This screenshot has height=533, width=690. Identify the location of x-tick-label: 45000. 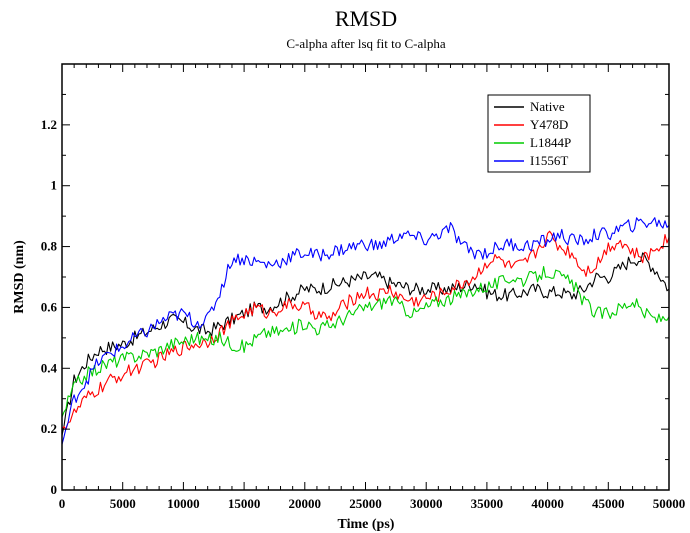
(608, 503).